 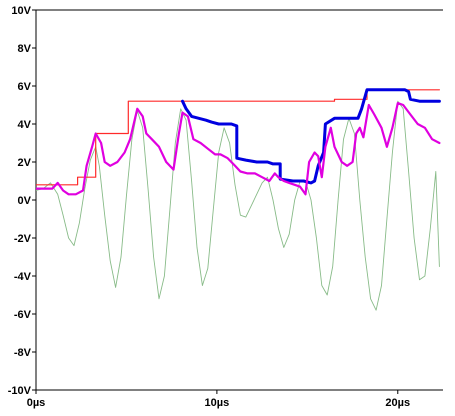 What do you see at coordinates (20, 391) in the screenshot?
I see `y-tick-label: -10V` at bounding box center [20, 391].